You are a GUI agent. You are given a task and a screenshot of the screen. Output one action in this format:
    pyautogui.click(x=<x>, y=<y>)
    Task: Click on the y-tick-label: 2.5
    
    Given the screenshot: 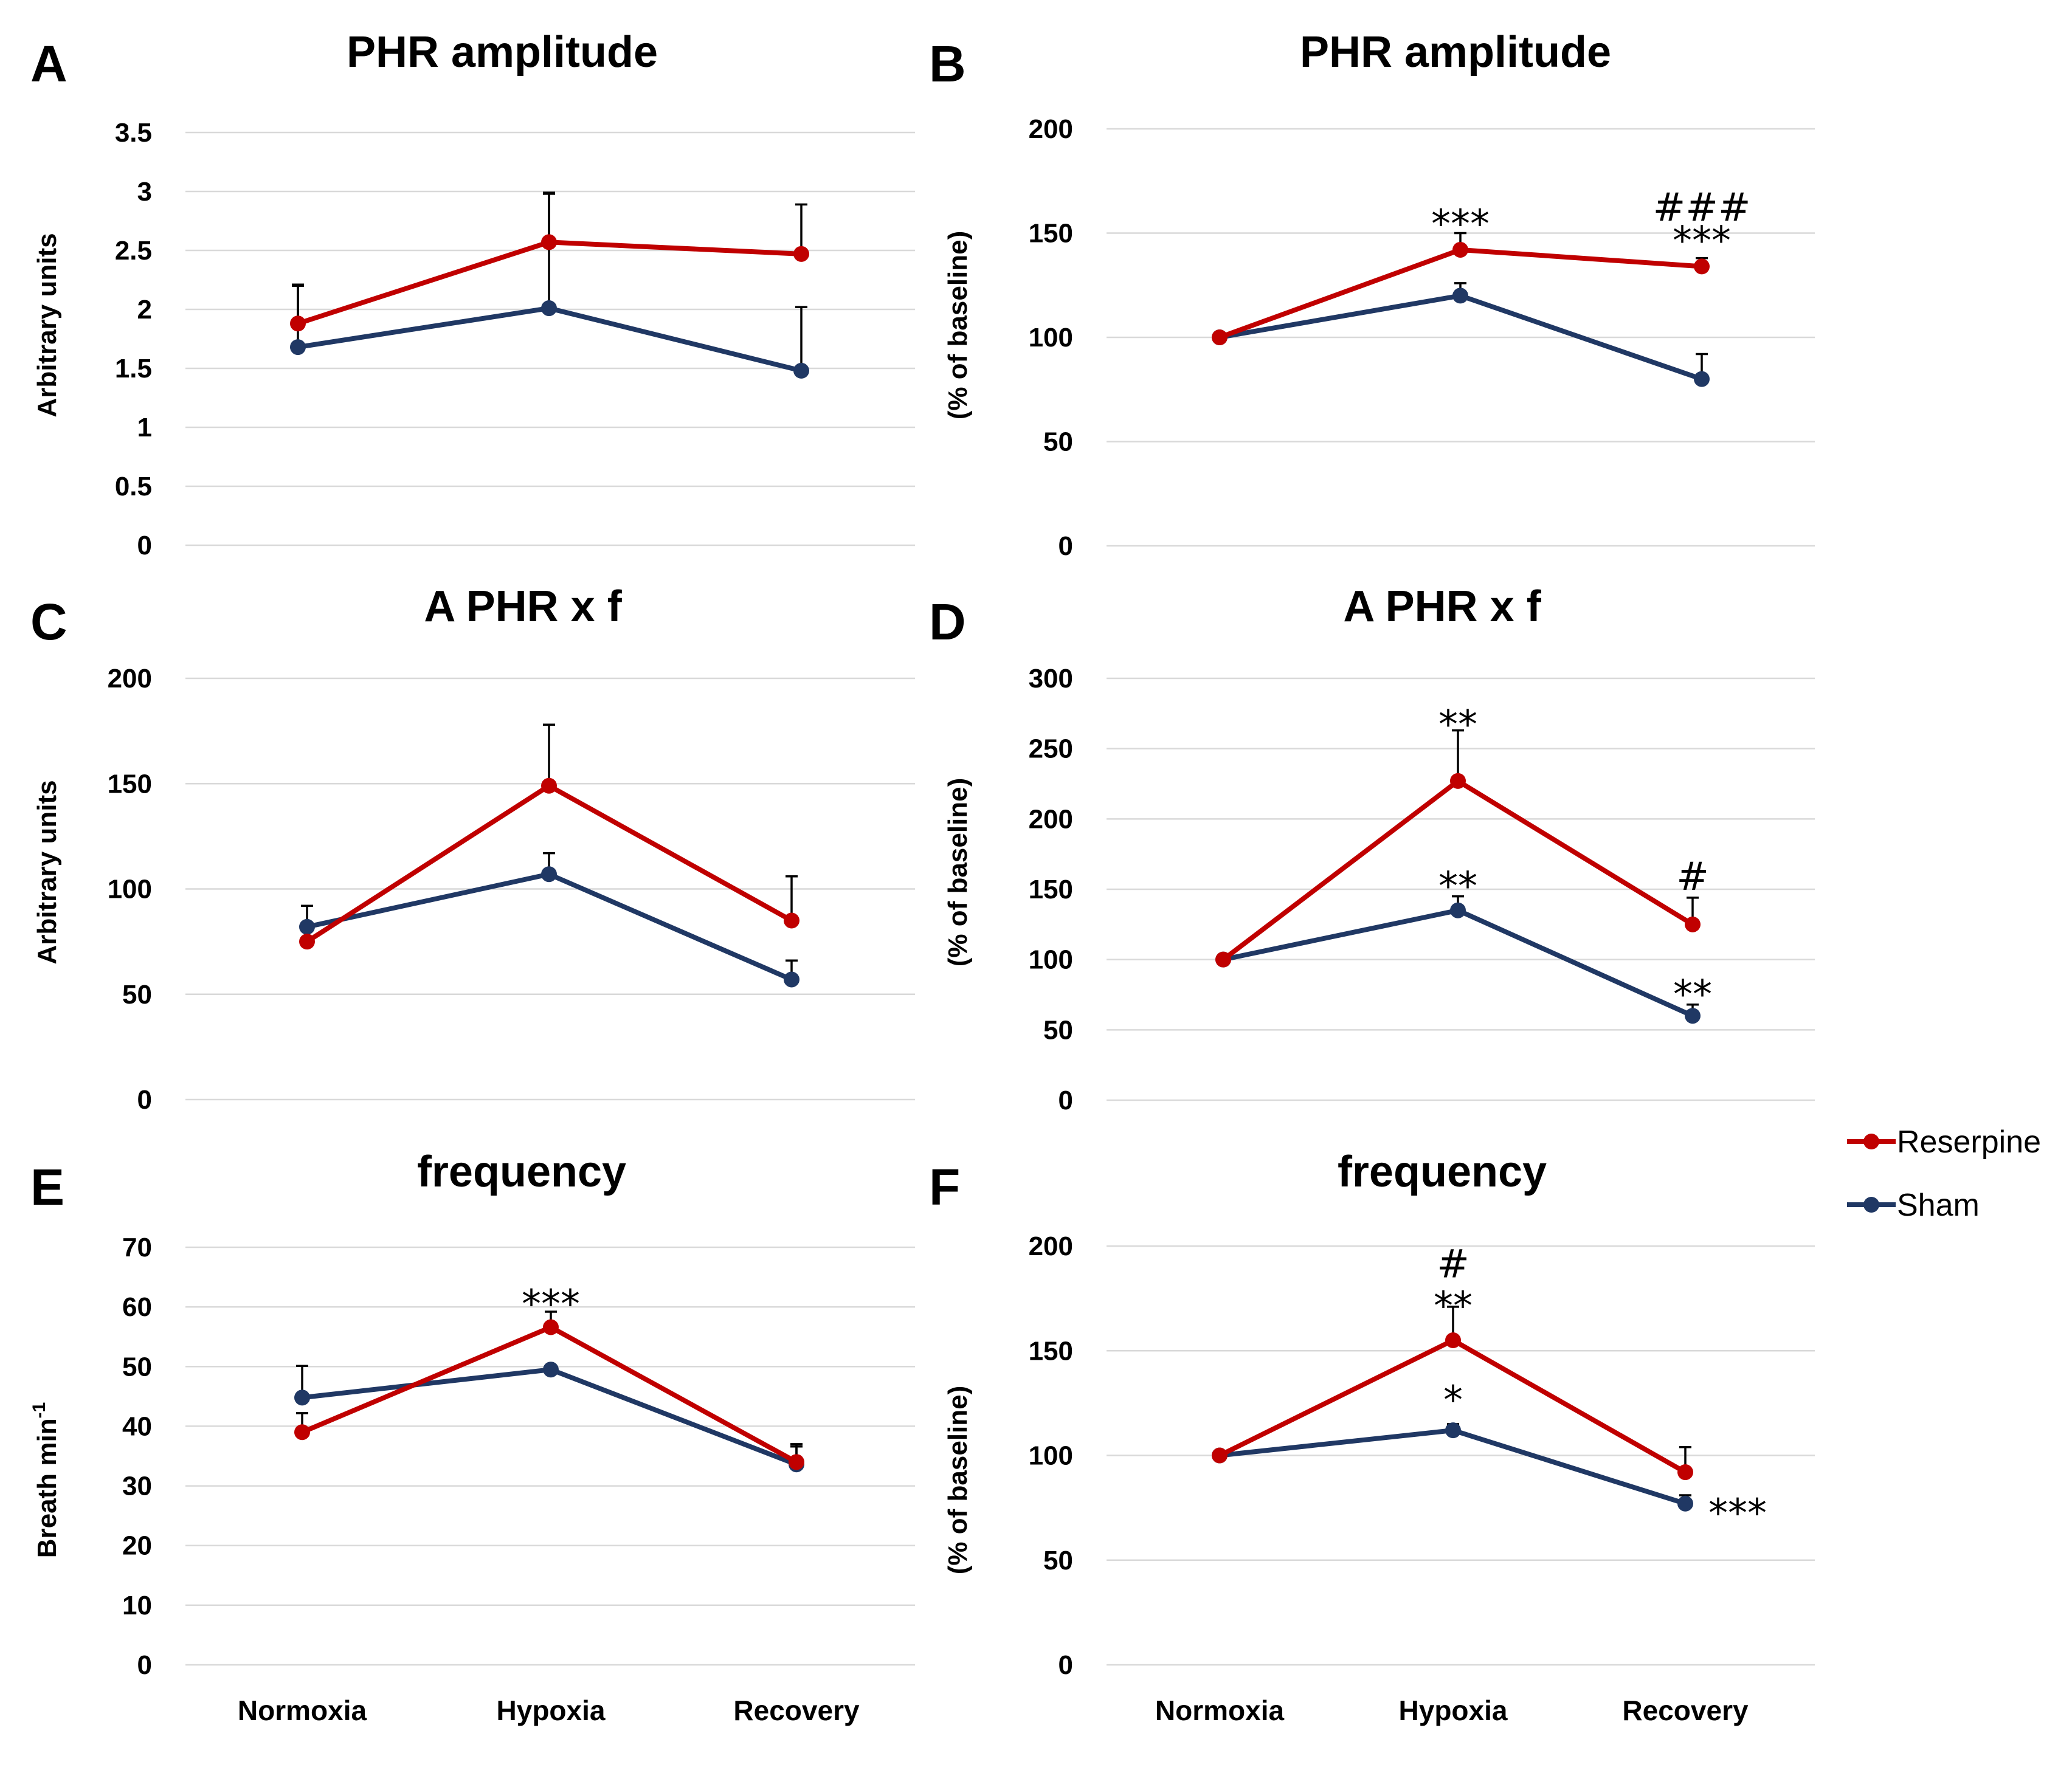 What is the action you would take?
    pyautogui.click(x=133, y=251)
    